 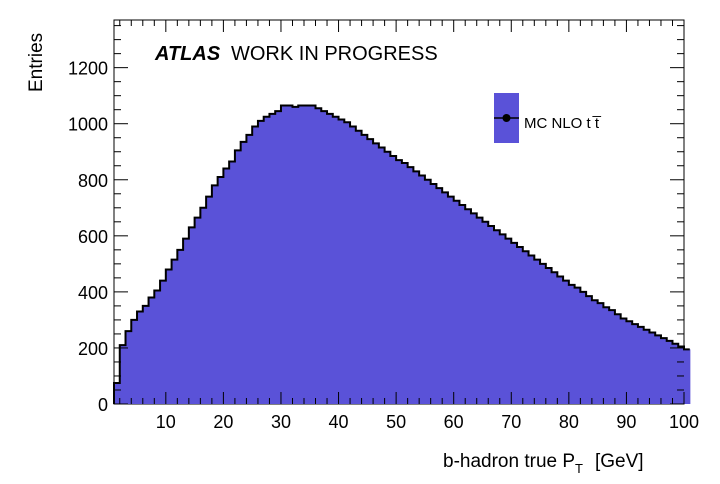 What do you see at coordinates (454, 422) in the screenshot?
I see `x-tick-label: 60` at bounding box center [454, 422].